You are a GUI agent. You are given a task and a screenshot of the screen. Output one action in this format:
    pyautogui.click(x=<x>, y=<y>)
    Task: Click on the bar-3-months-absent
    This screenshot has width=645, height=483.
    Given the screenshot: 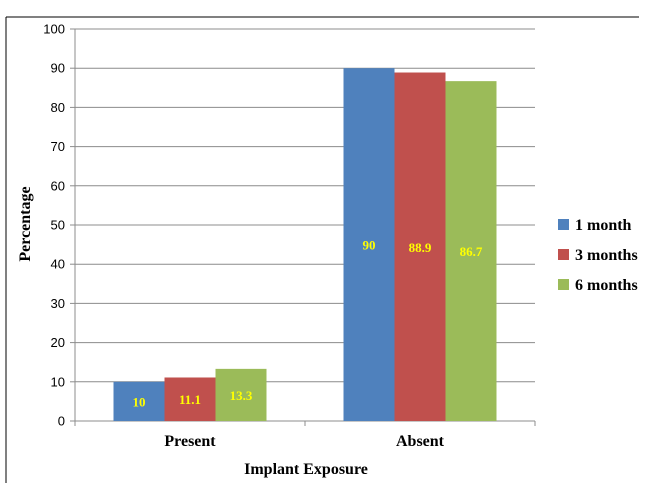 What is the action you would take?
    pyautogui.click(x=420, y=247)
    